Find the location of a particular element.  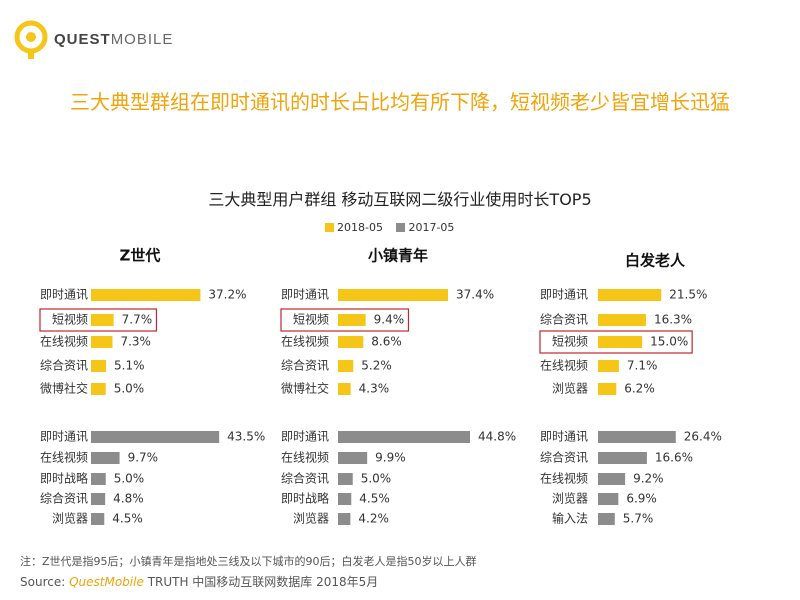

category-label: 输入法 is located at coordinates (570, 518).